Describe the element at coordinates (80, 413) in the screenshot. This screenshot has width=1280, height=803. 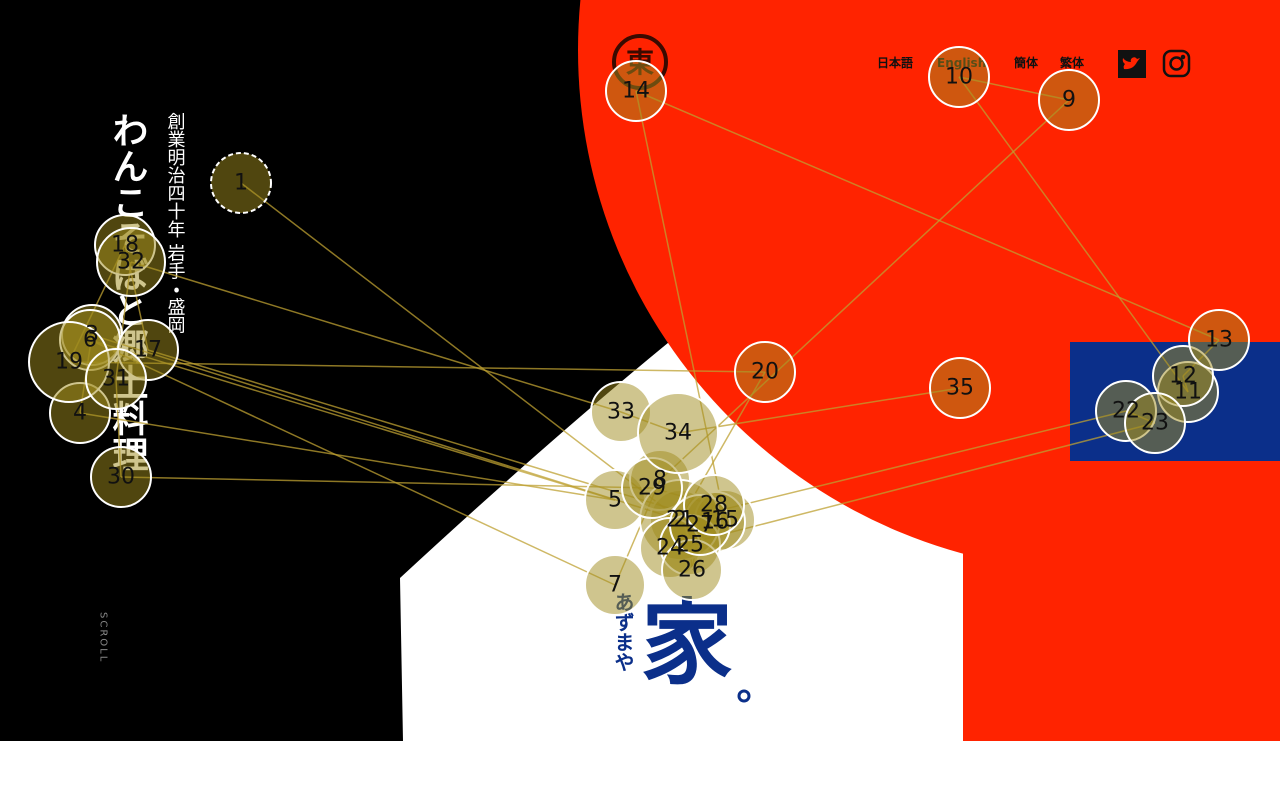
I see `marker-label: 4` at that location.